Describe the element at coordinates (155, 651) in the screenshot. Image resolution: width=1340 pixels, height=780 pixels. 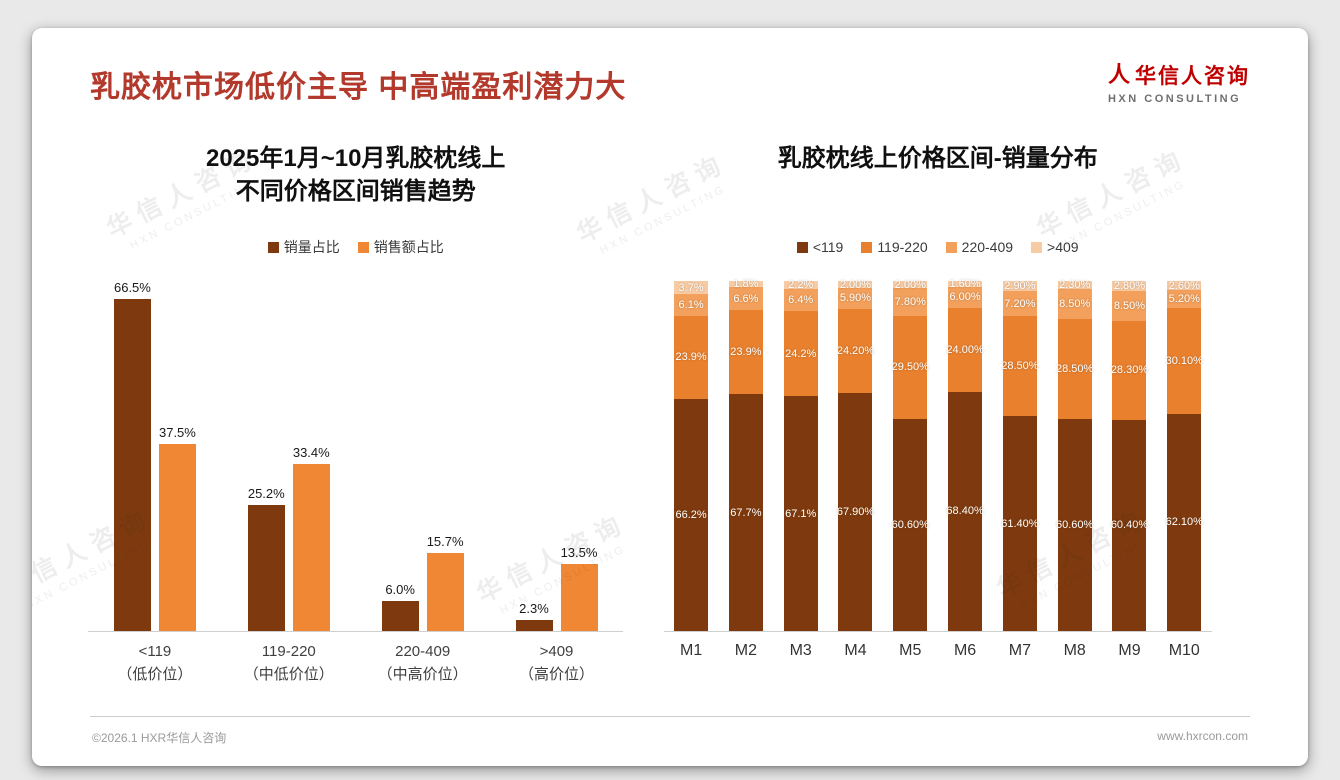
I see `category-label-line: <119` at that location.